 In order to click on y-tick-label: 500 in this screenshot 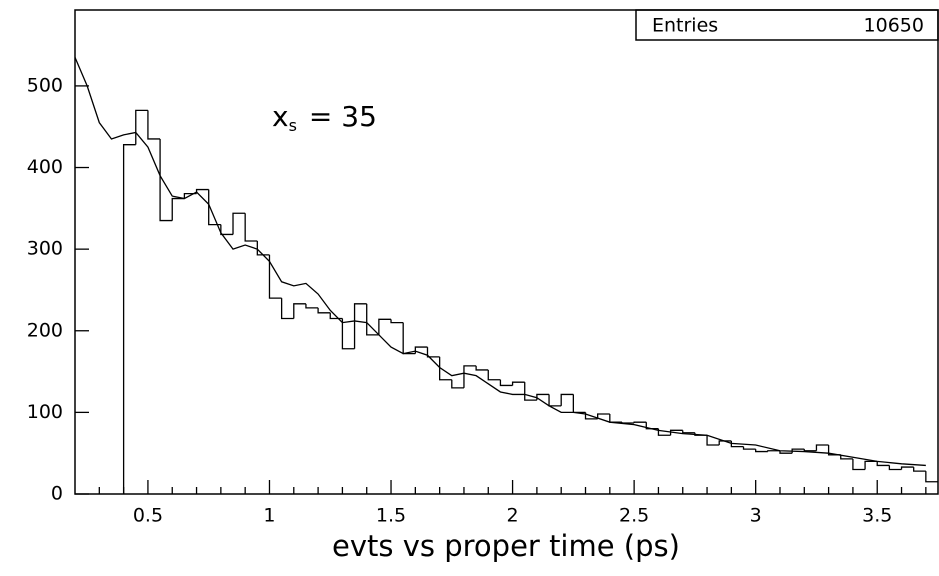, I will do `click(45, 85)`.